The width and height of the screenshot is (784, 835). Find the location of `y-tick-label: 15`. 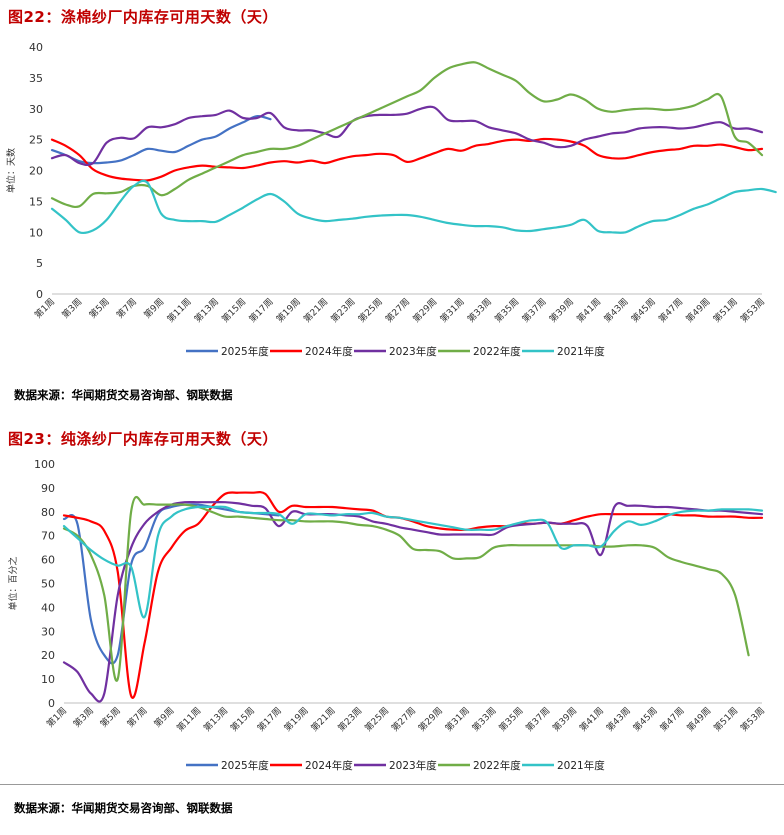

y-tick-label: 15 is located at coordinates (36, 201).